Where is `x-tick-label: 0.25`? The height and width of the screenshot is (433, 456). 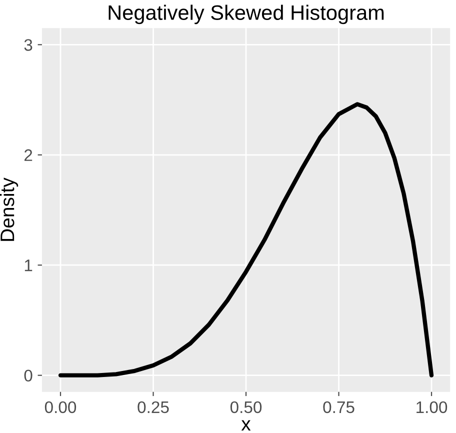
x-tick-label: 0.25 is located at coordinates (153, 407).